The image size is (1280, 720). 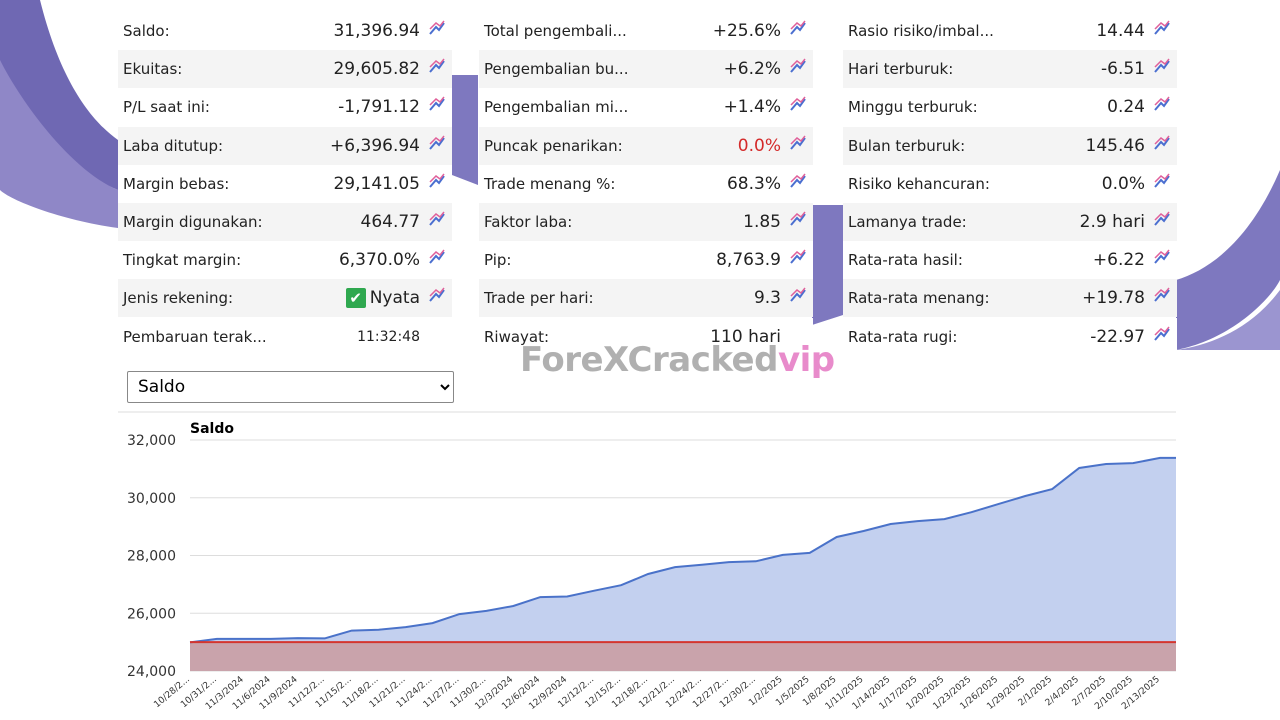 I want to click on chart-title: Saldo, so click(x=212, y=429).